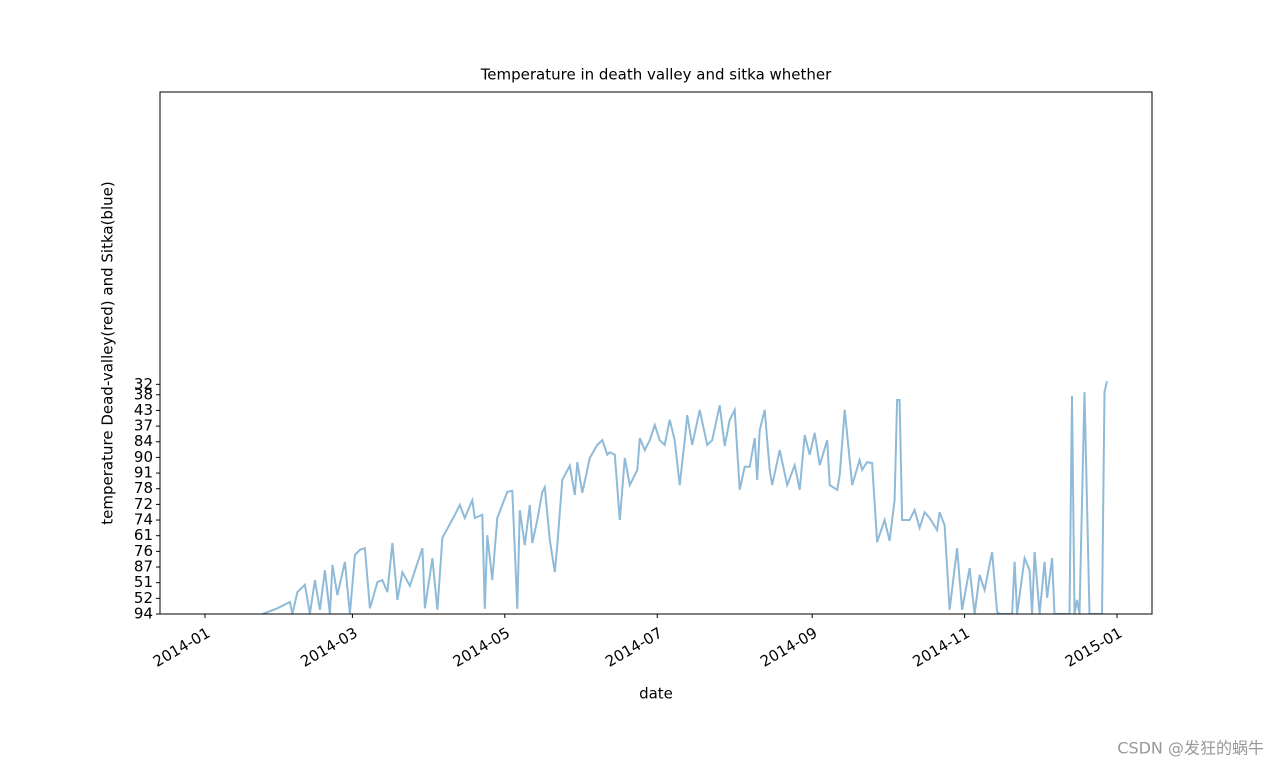 The image size is (1280, 768). I want to click on y-tick-label: 61, so click(143, 535).